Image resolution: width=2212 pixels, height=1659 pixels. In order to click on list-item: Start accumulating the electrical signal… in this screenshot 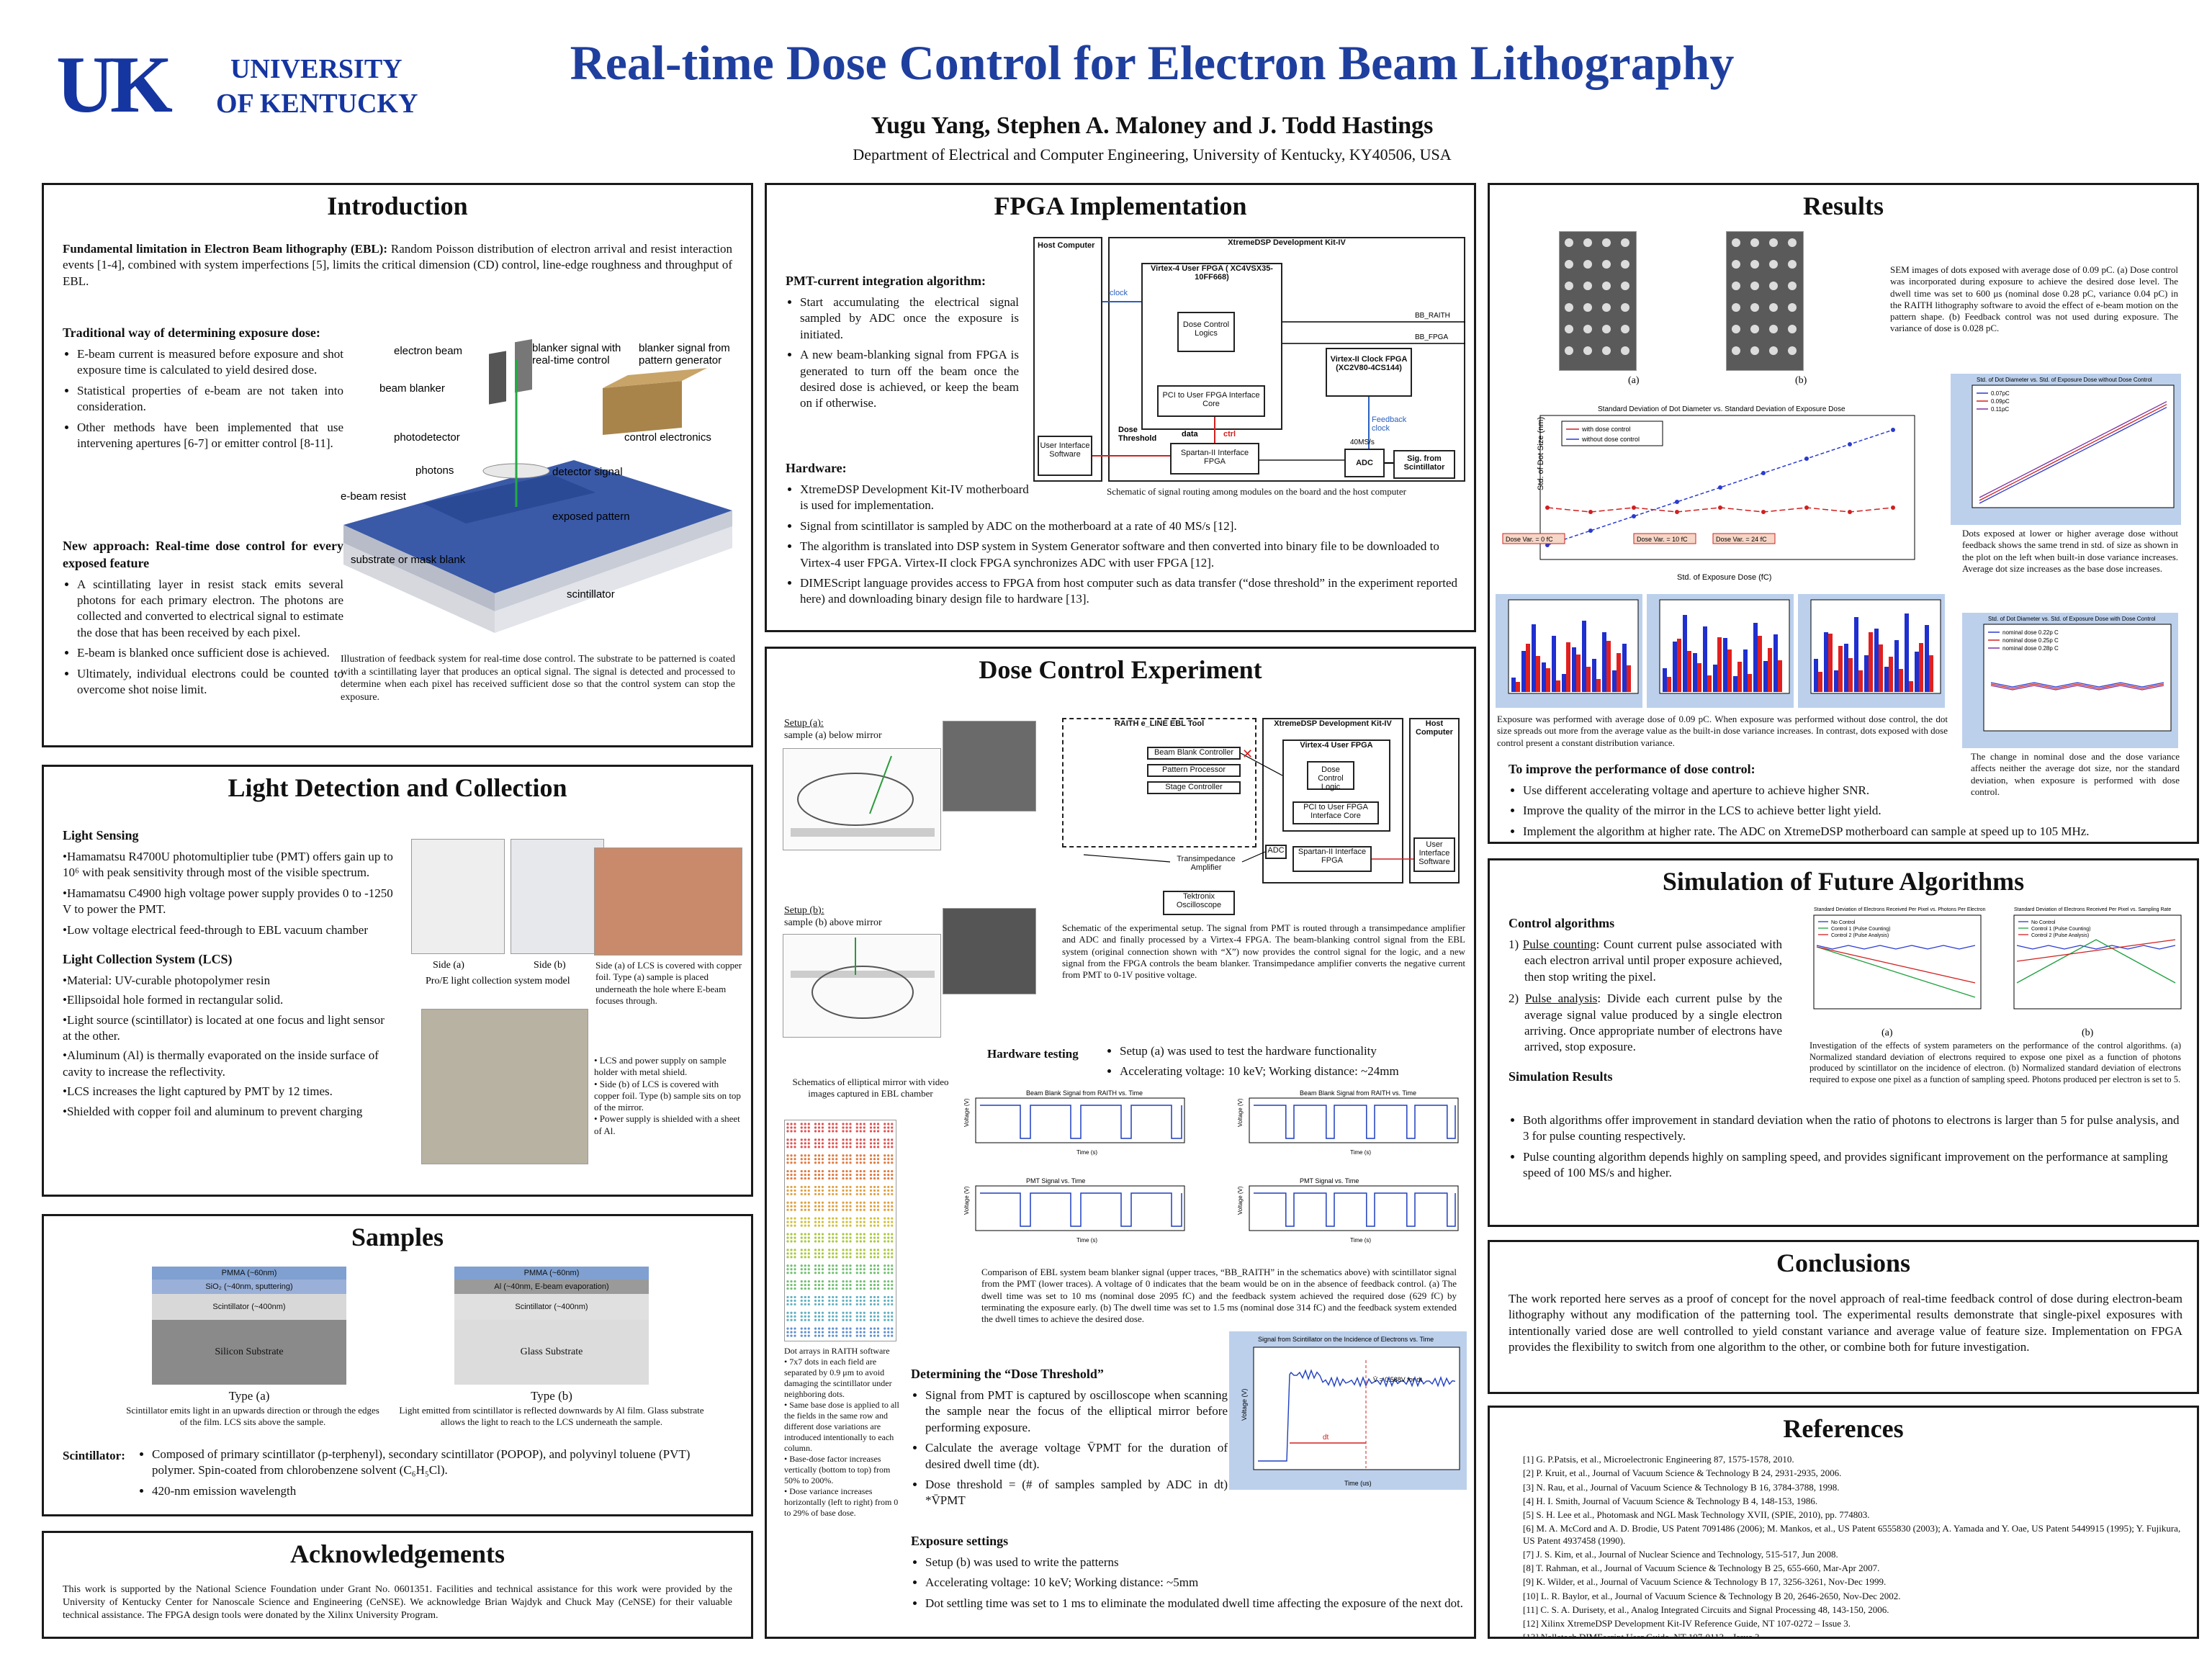, I will do `click(910, 319)`.